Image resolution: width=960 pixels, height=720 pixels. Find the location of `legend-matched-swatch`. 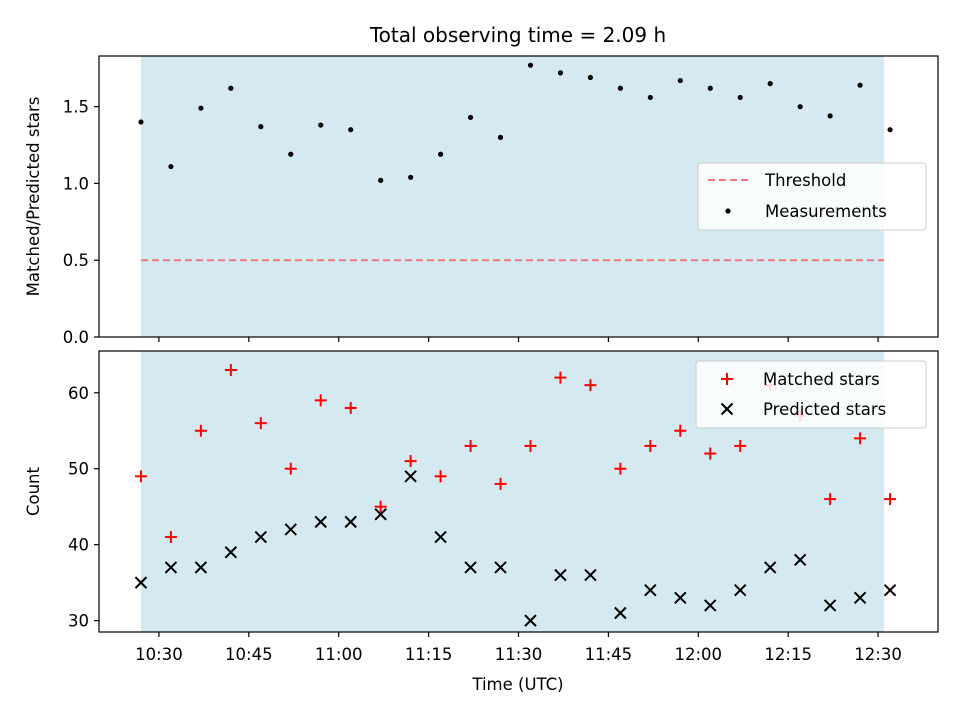

legend-matched-swatch is located at coordinates (727, 379).